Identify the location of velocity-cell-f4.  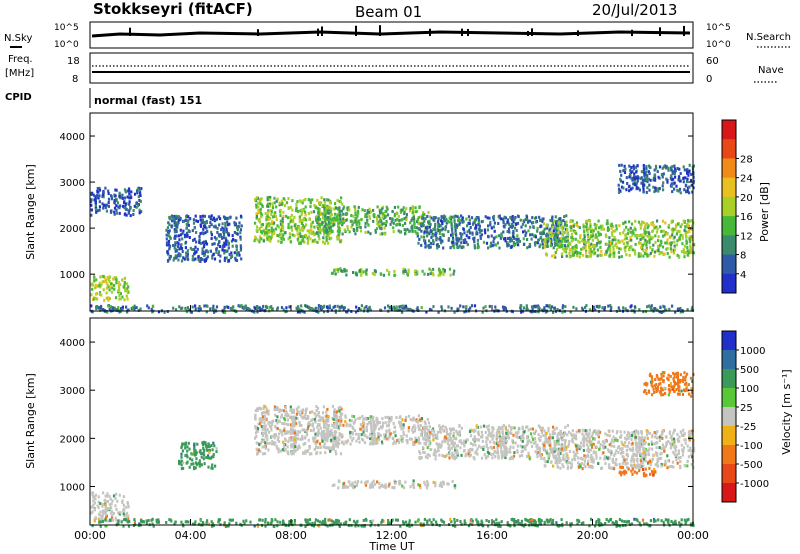
(366, 482).